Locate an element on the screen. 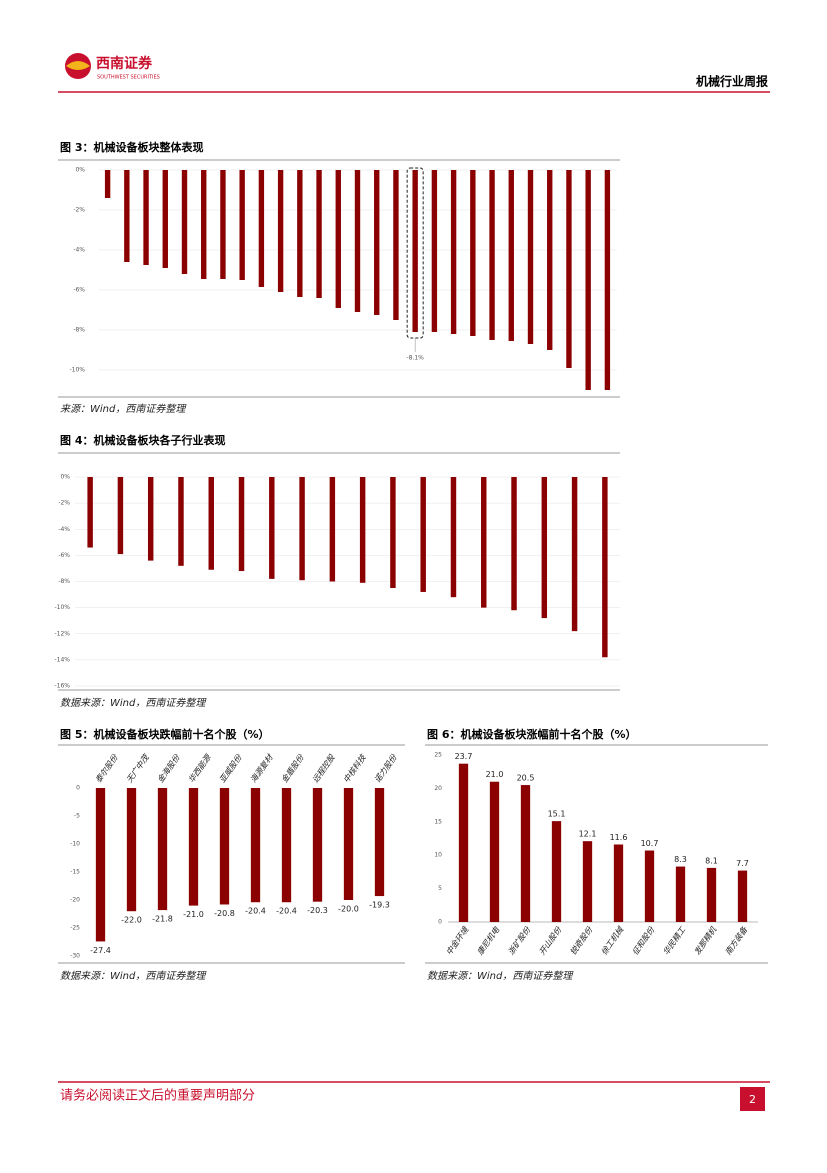  value-label: -20.4 is located at coordinates (255, 911).